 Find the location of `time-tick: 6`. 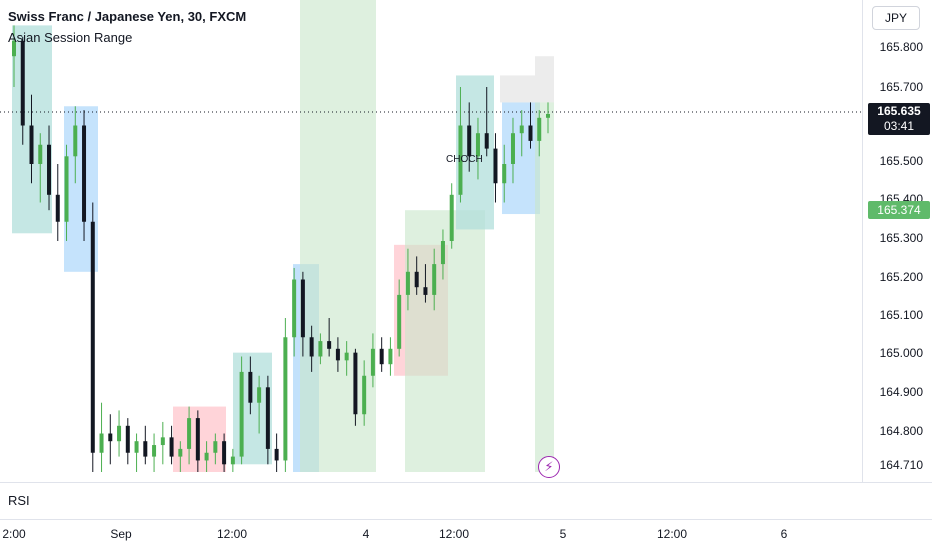

time-tick: 6 is located at coordinates (784, 534).